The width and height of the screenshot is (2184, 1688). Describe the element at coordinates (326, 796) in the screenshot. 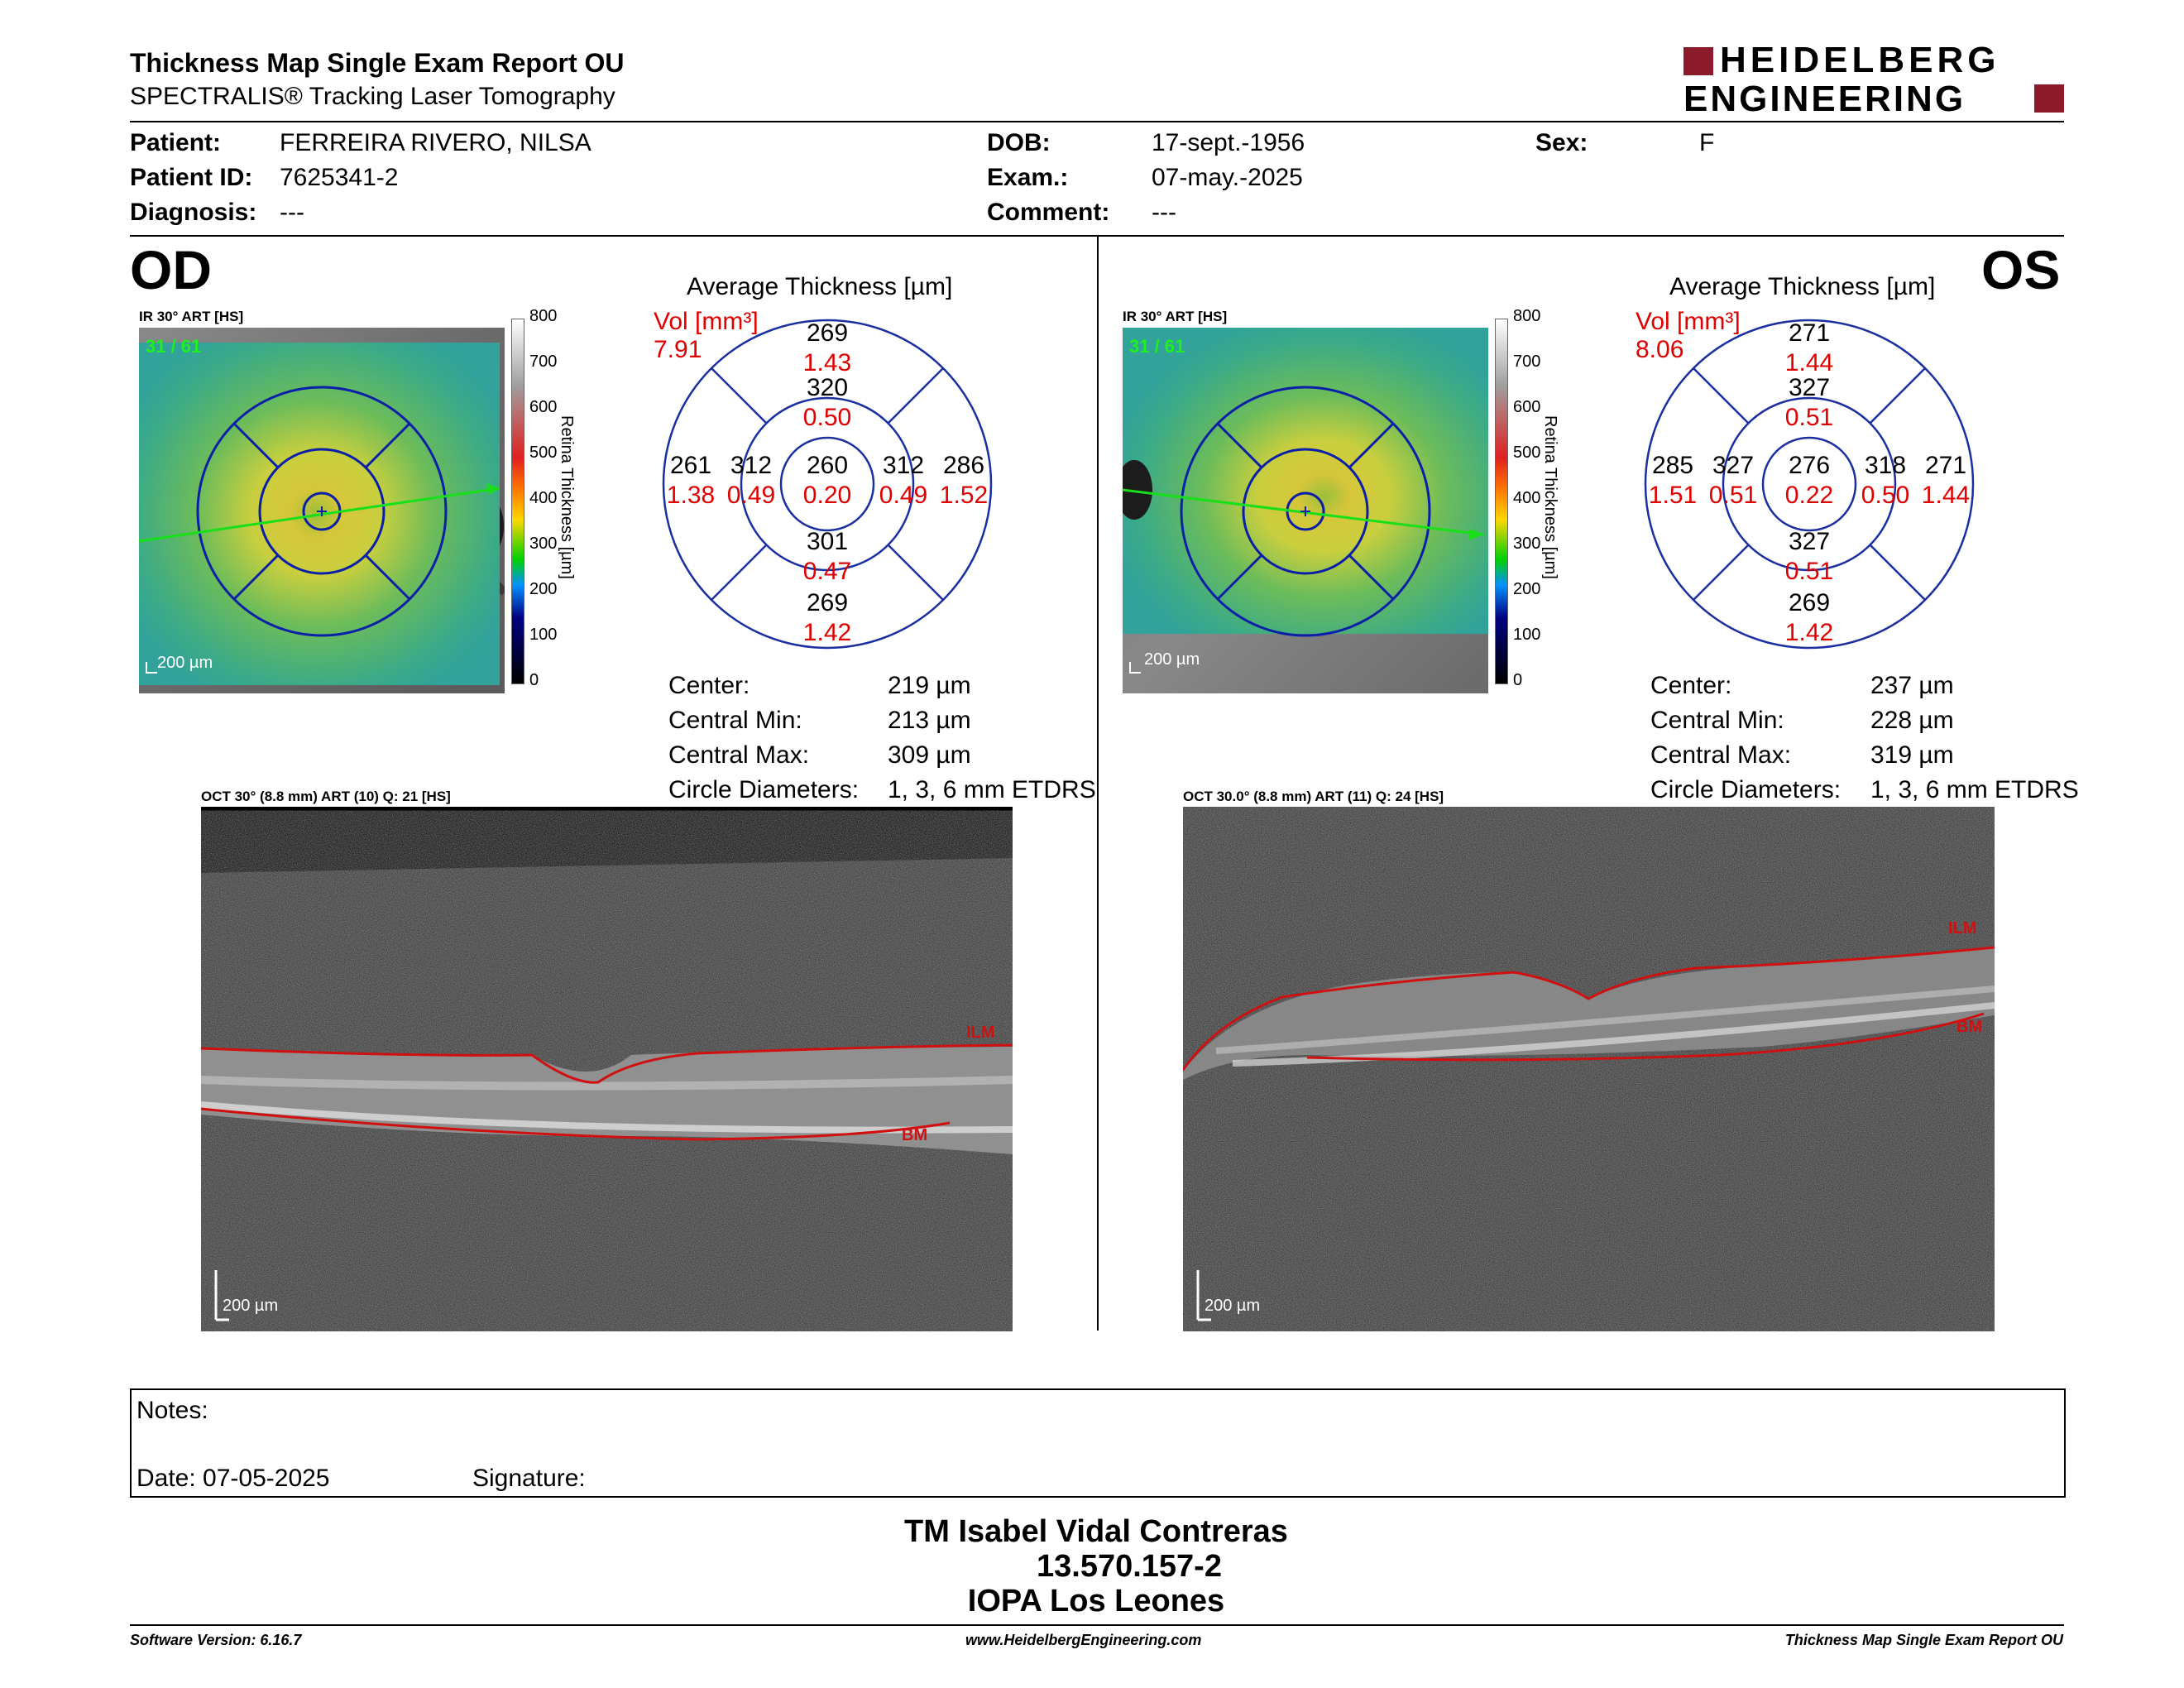

I see `od-oct-caption: OCT 30° (8.8 mm) ART (10) Q: 21 [HS]` at that location.